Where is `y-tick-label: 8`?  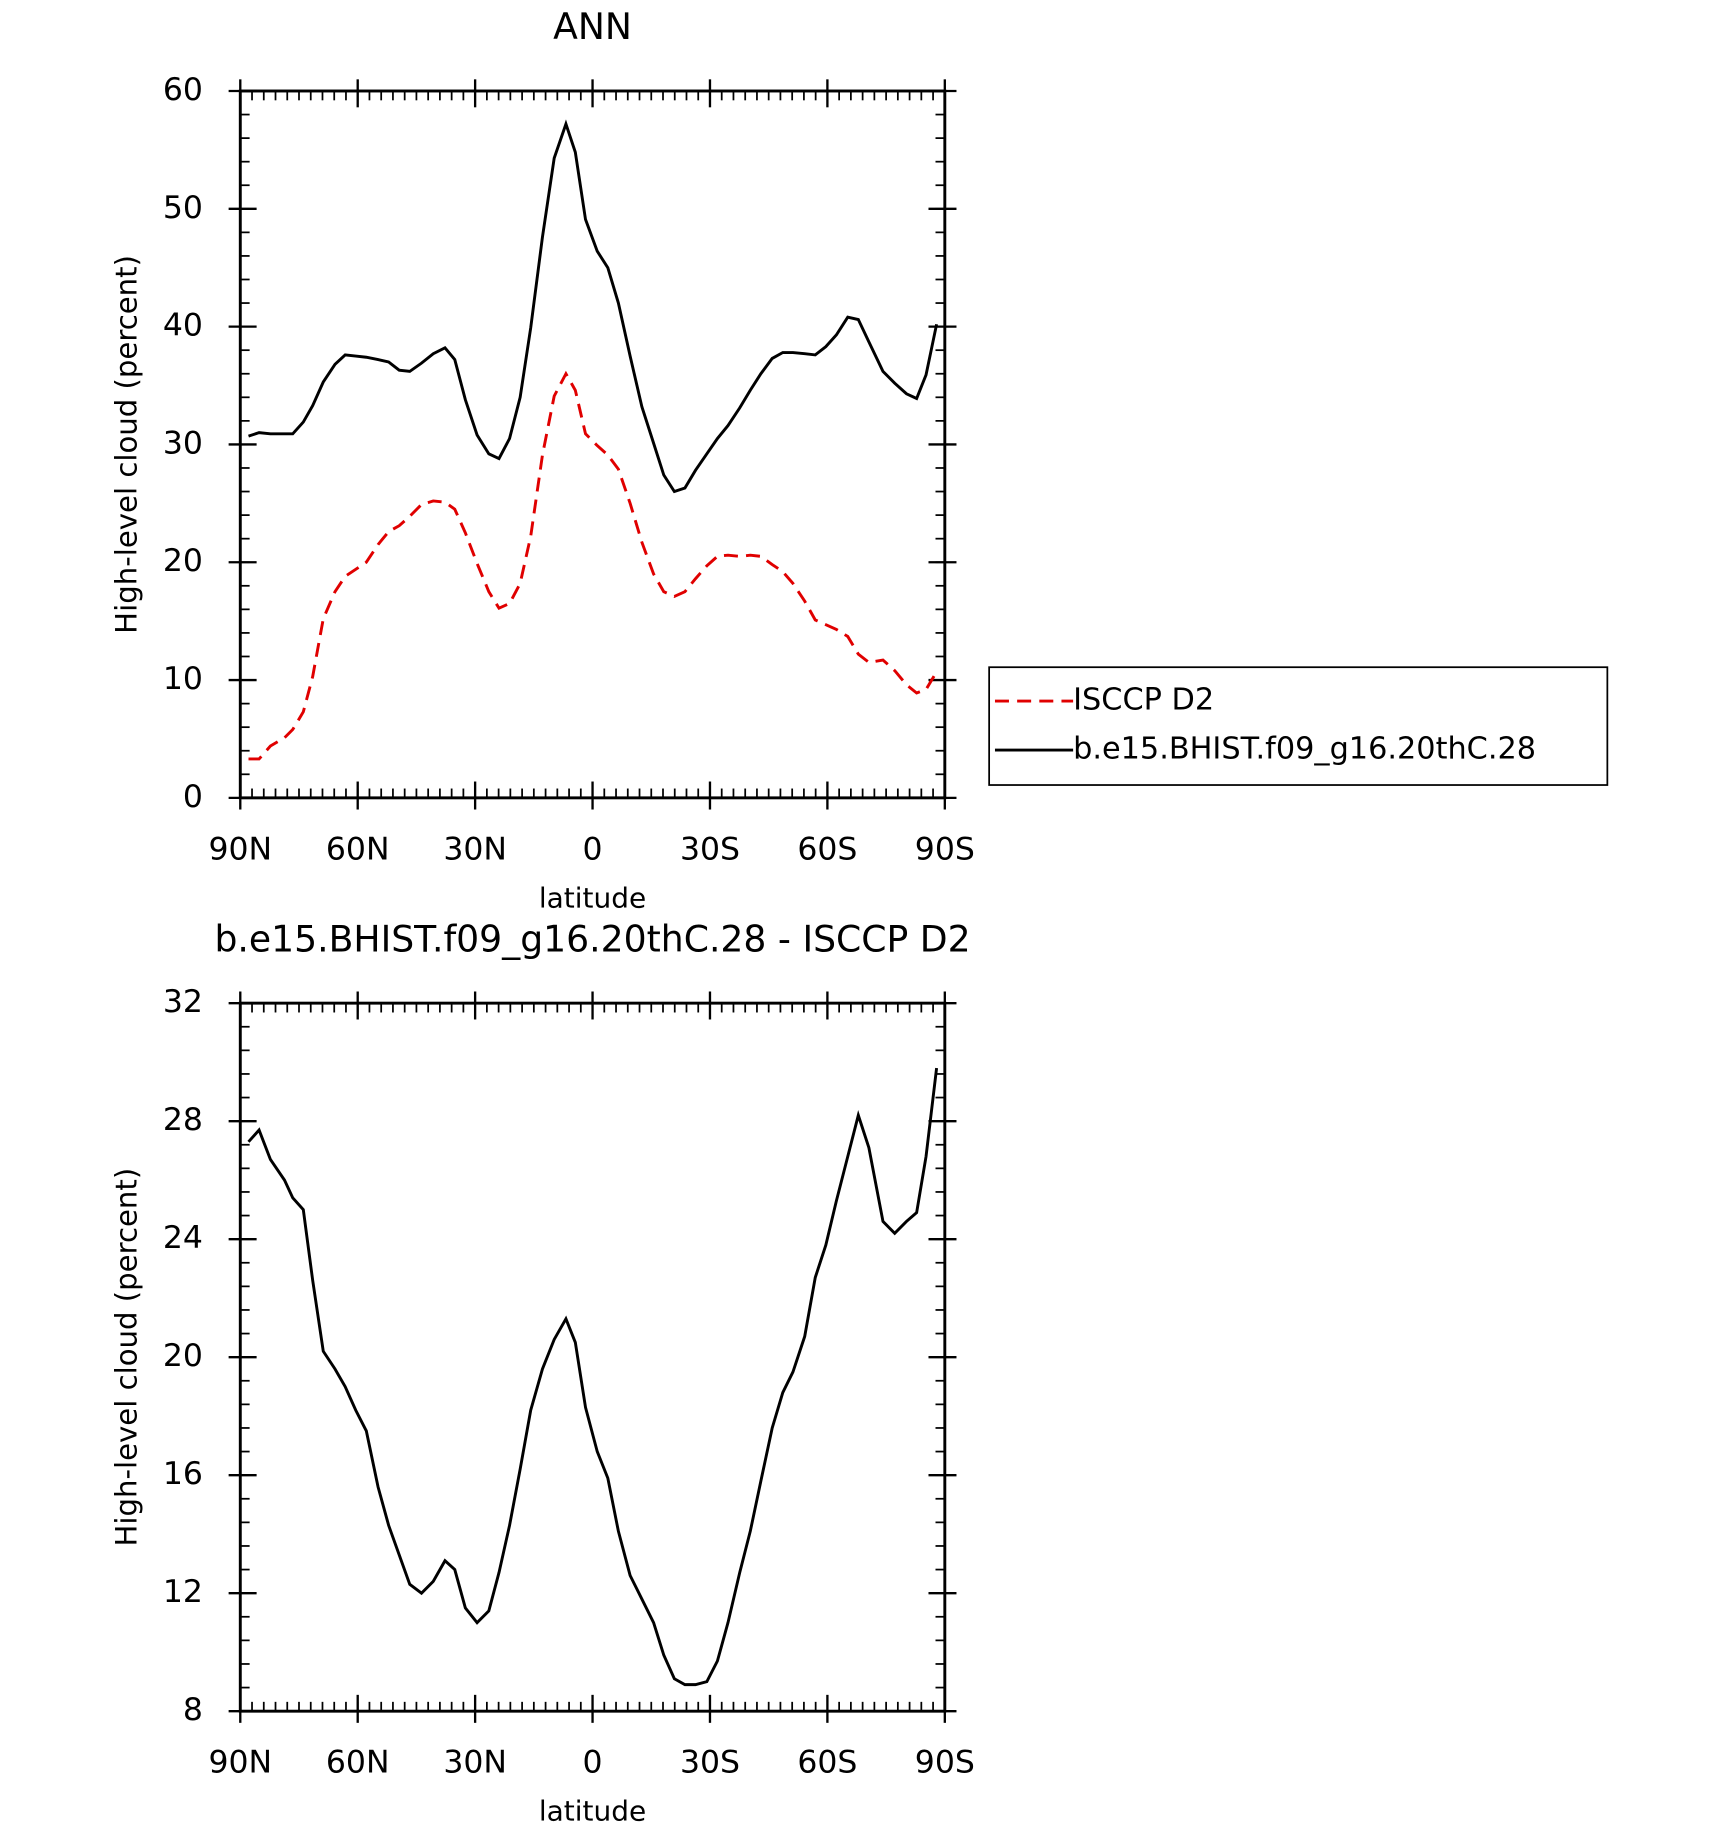 y-tick-label: 8 is located at coordinates (193, 1710).